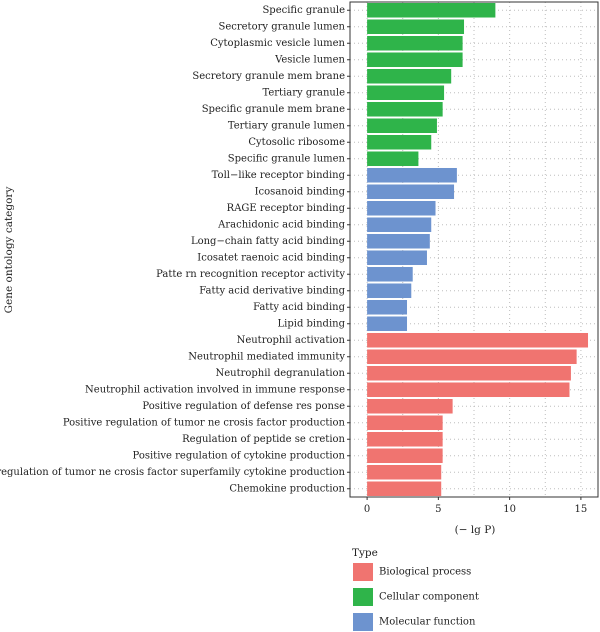  I want to click on x-axis-ticks: 0 5 10 15, so click(475, 506).